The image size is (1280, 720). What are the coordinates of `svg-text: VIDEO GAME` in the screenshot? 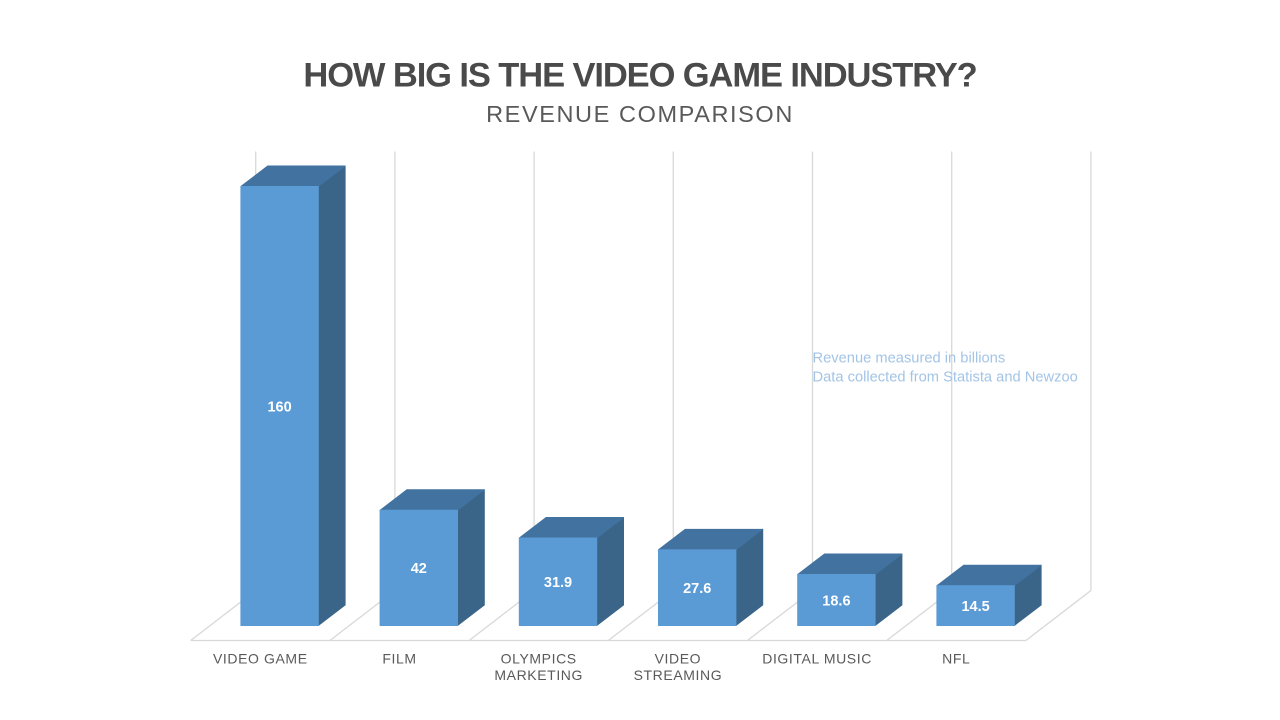 It's located at (260, 659).